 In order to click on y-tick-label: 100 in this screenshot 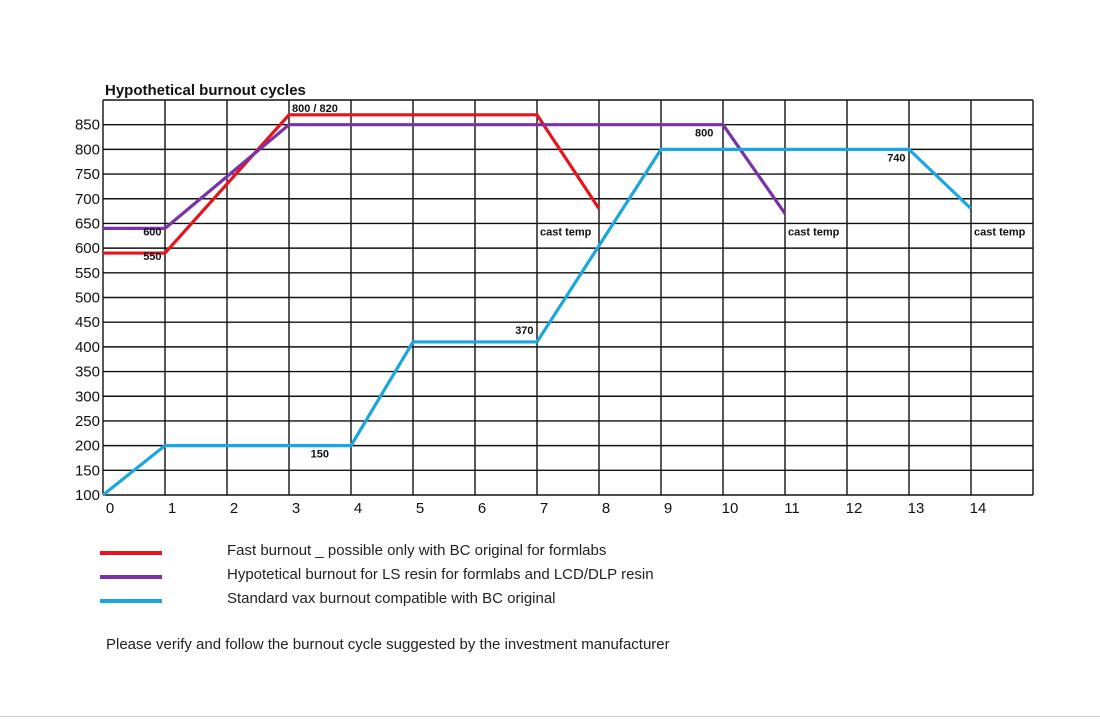, I will do `click(87, 495)`.